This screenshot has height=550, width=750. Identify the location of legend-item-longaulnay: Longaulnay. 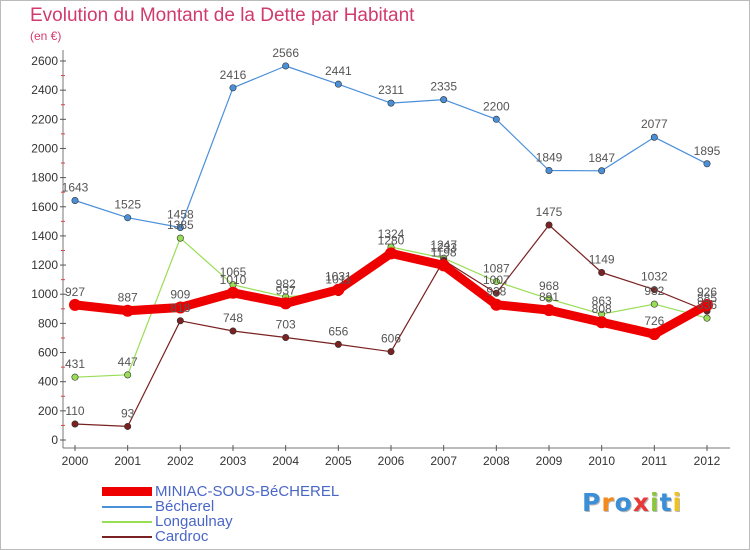
(220, 521).